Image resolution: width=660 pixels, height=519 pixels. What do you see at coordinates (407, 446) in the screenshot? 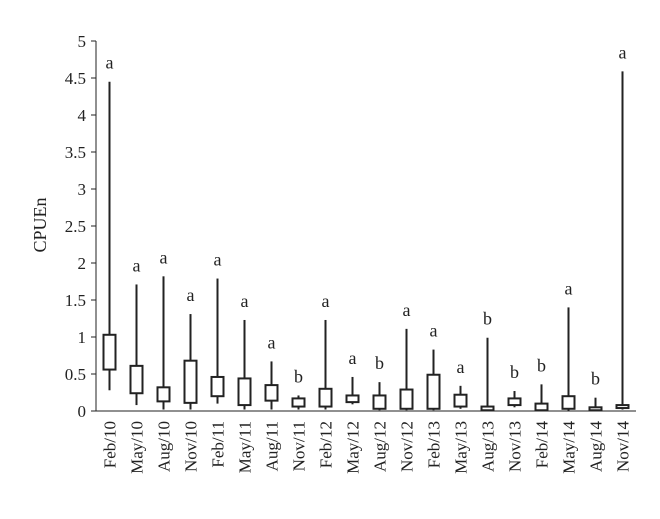
I see `x-tick-label: Nov/12` at bounding box center [407, 446].